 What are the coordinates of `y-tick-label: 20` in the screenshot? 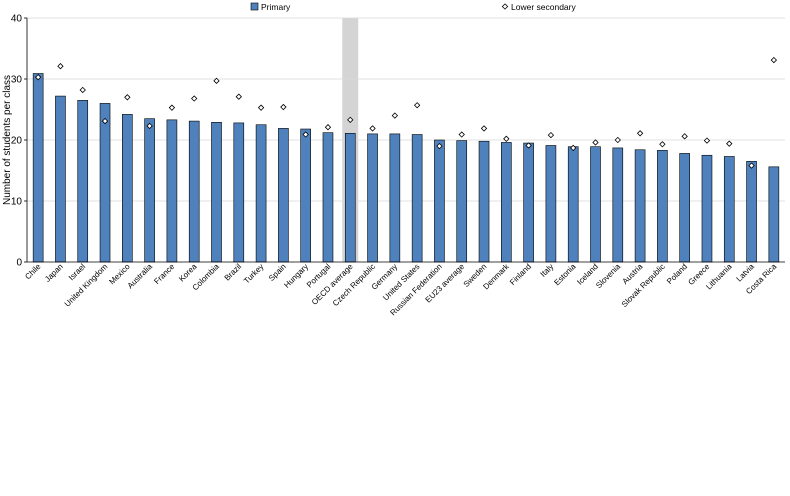 It's located at (17, 141).